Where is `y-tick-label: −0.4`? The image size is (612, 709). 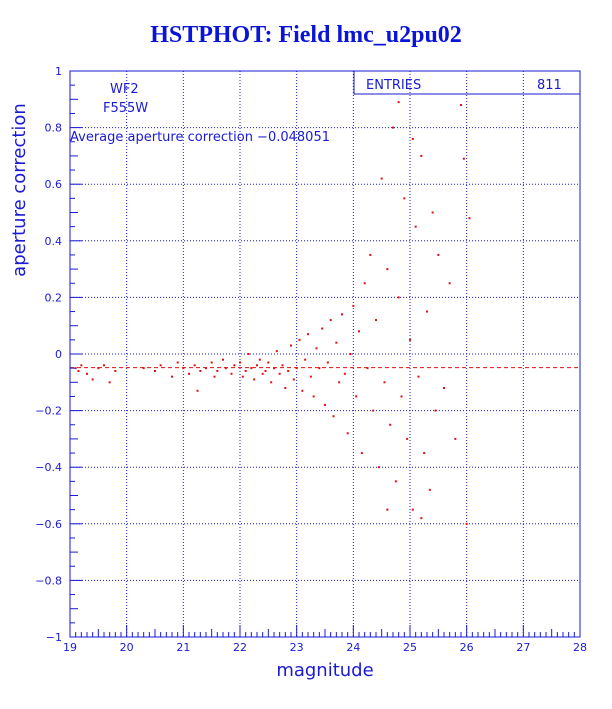
y-tick-label: −0.4 is located at coordinates (48, 467).